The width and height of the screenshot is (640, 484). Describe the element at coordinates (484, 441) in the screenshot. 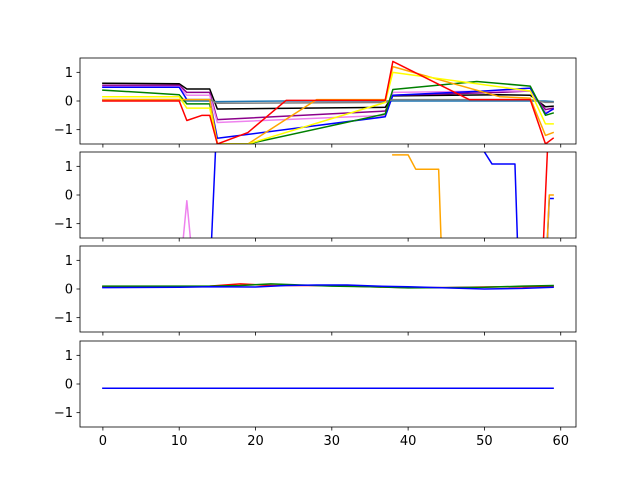

I see `x-tick-label: 50` at that location.